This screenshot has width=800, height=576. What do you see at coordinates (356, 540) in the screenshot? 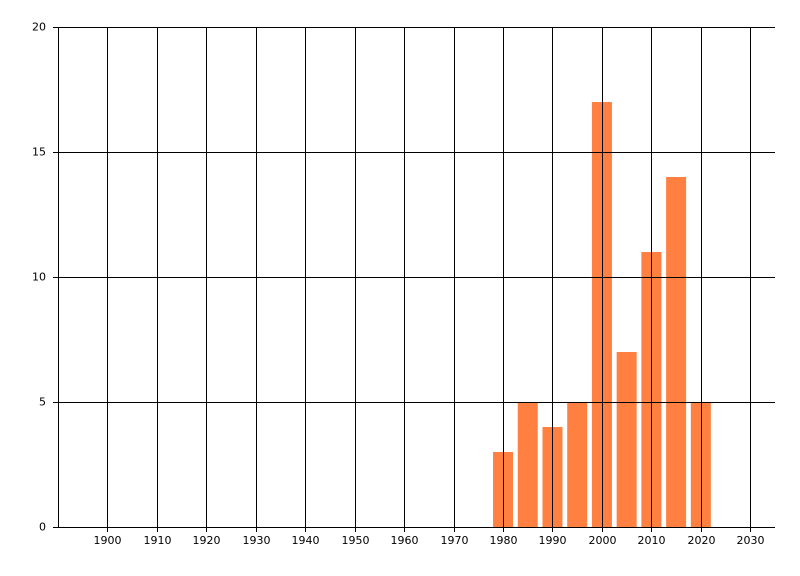
I see `x-tick-label: 1950` at bounding box center [356, 540].